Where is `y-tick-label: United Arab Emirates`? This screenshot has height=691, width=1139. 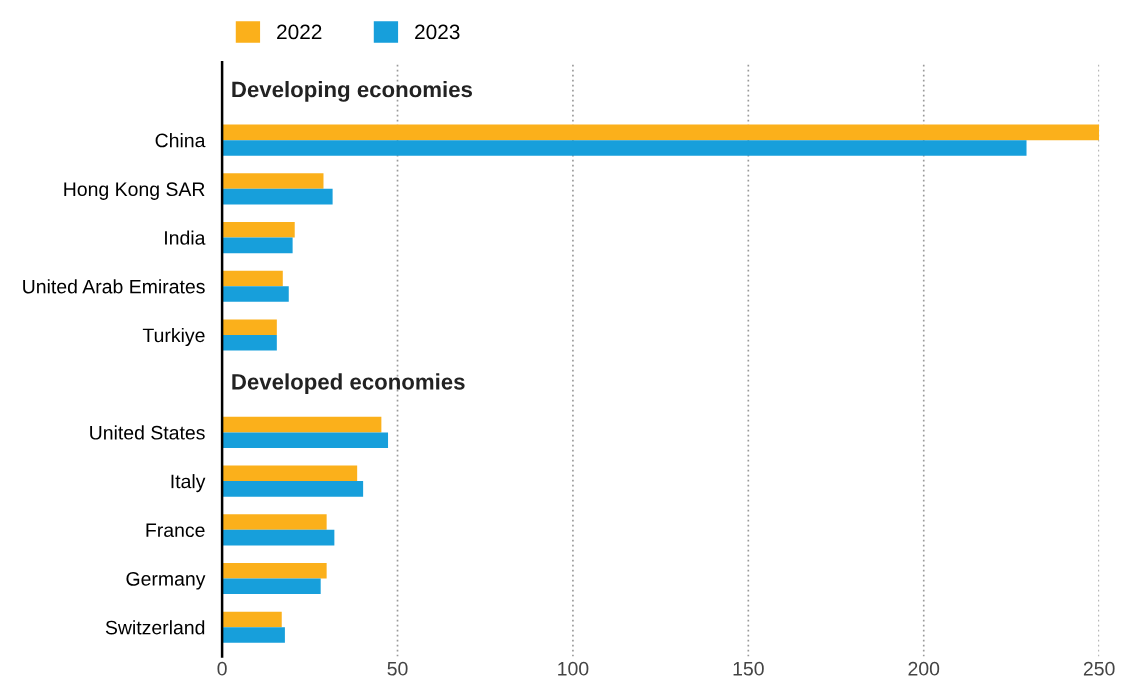 y-tick-label: United Arab Emirates is located at coordinates (114, 286).